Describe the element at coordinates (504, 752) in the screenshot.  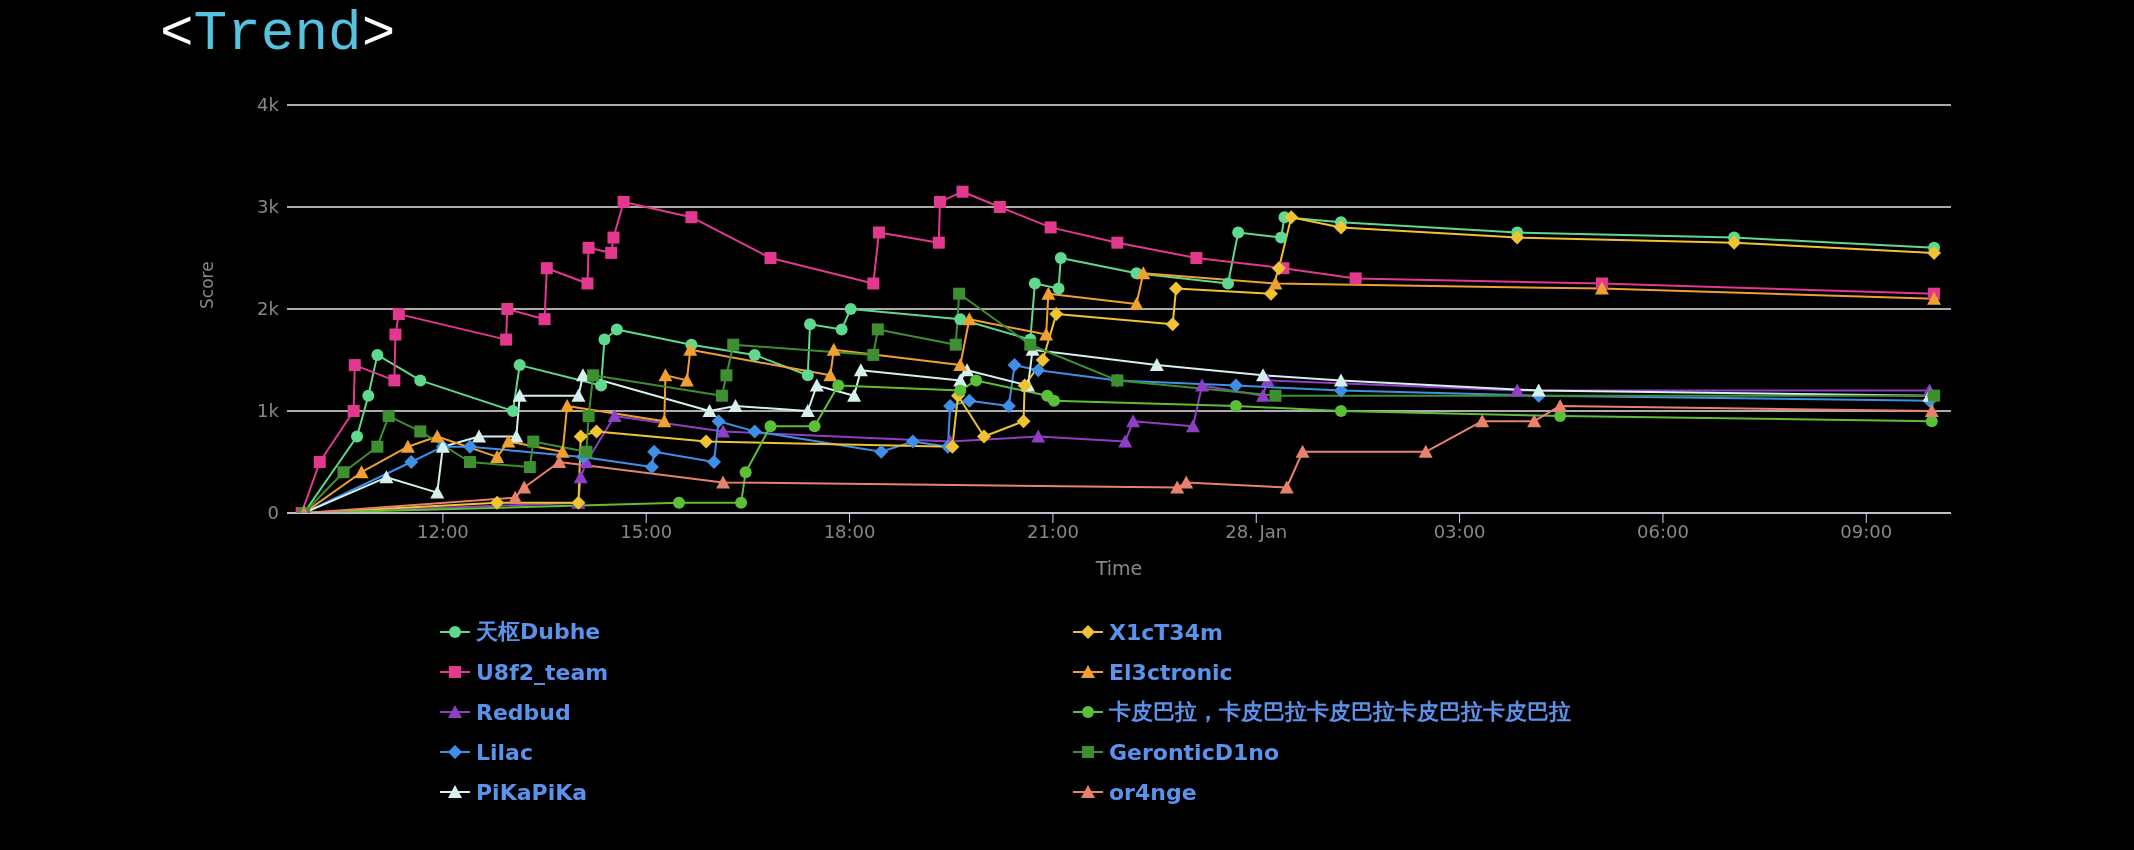
I see `legend-label: Lilac` at that location.